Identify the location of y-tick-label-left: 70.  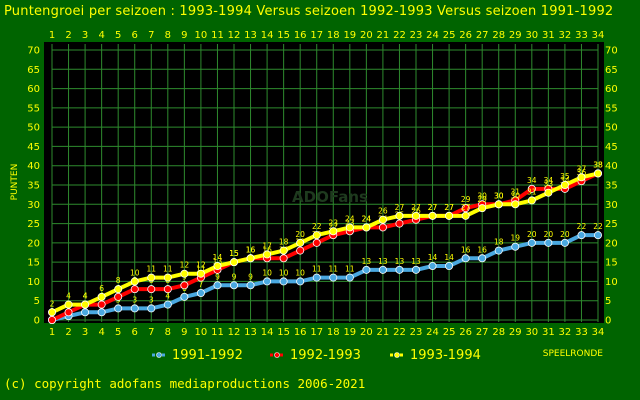
(33, 51).